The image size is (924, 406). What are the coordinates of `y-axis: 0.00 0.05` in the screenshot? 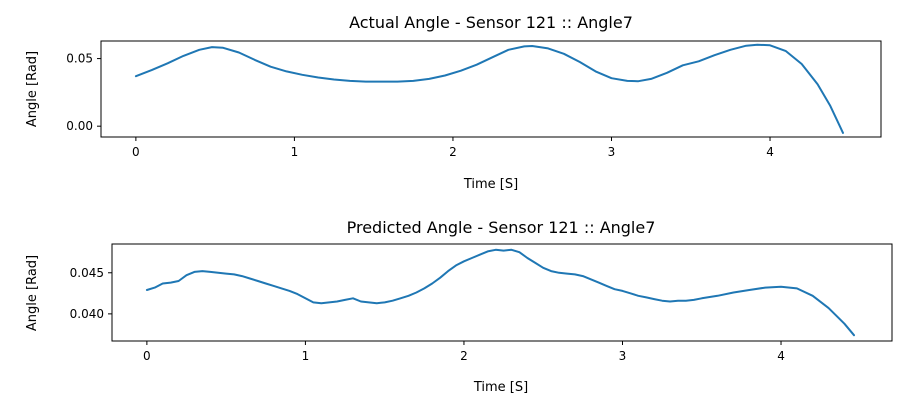 It's located at (83, 92).